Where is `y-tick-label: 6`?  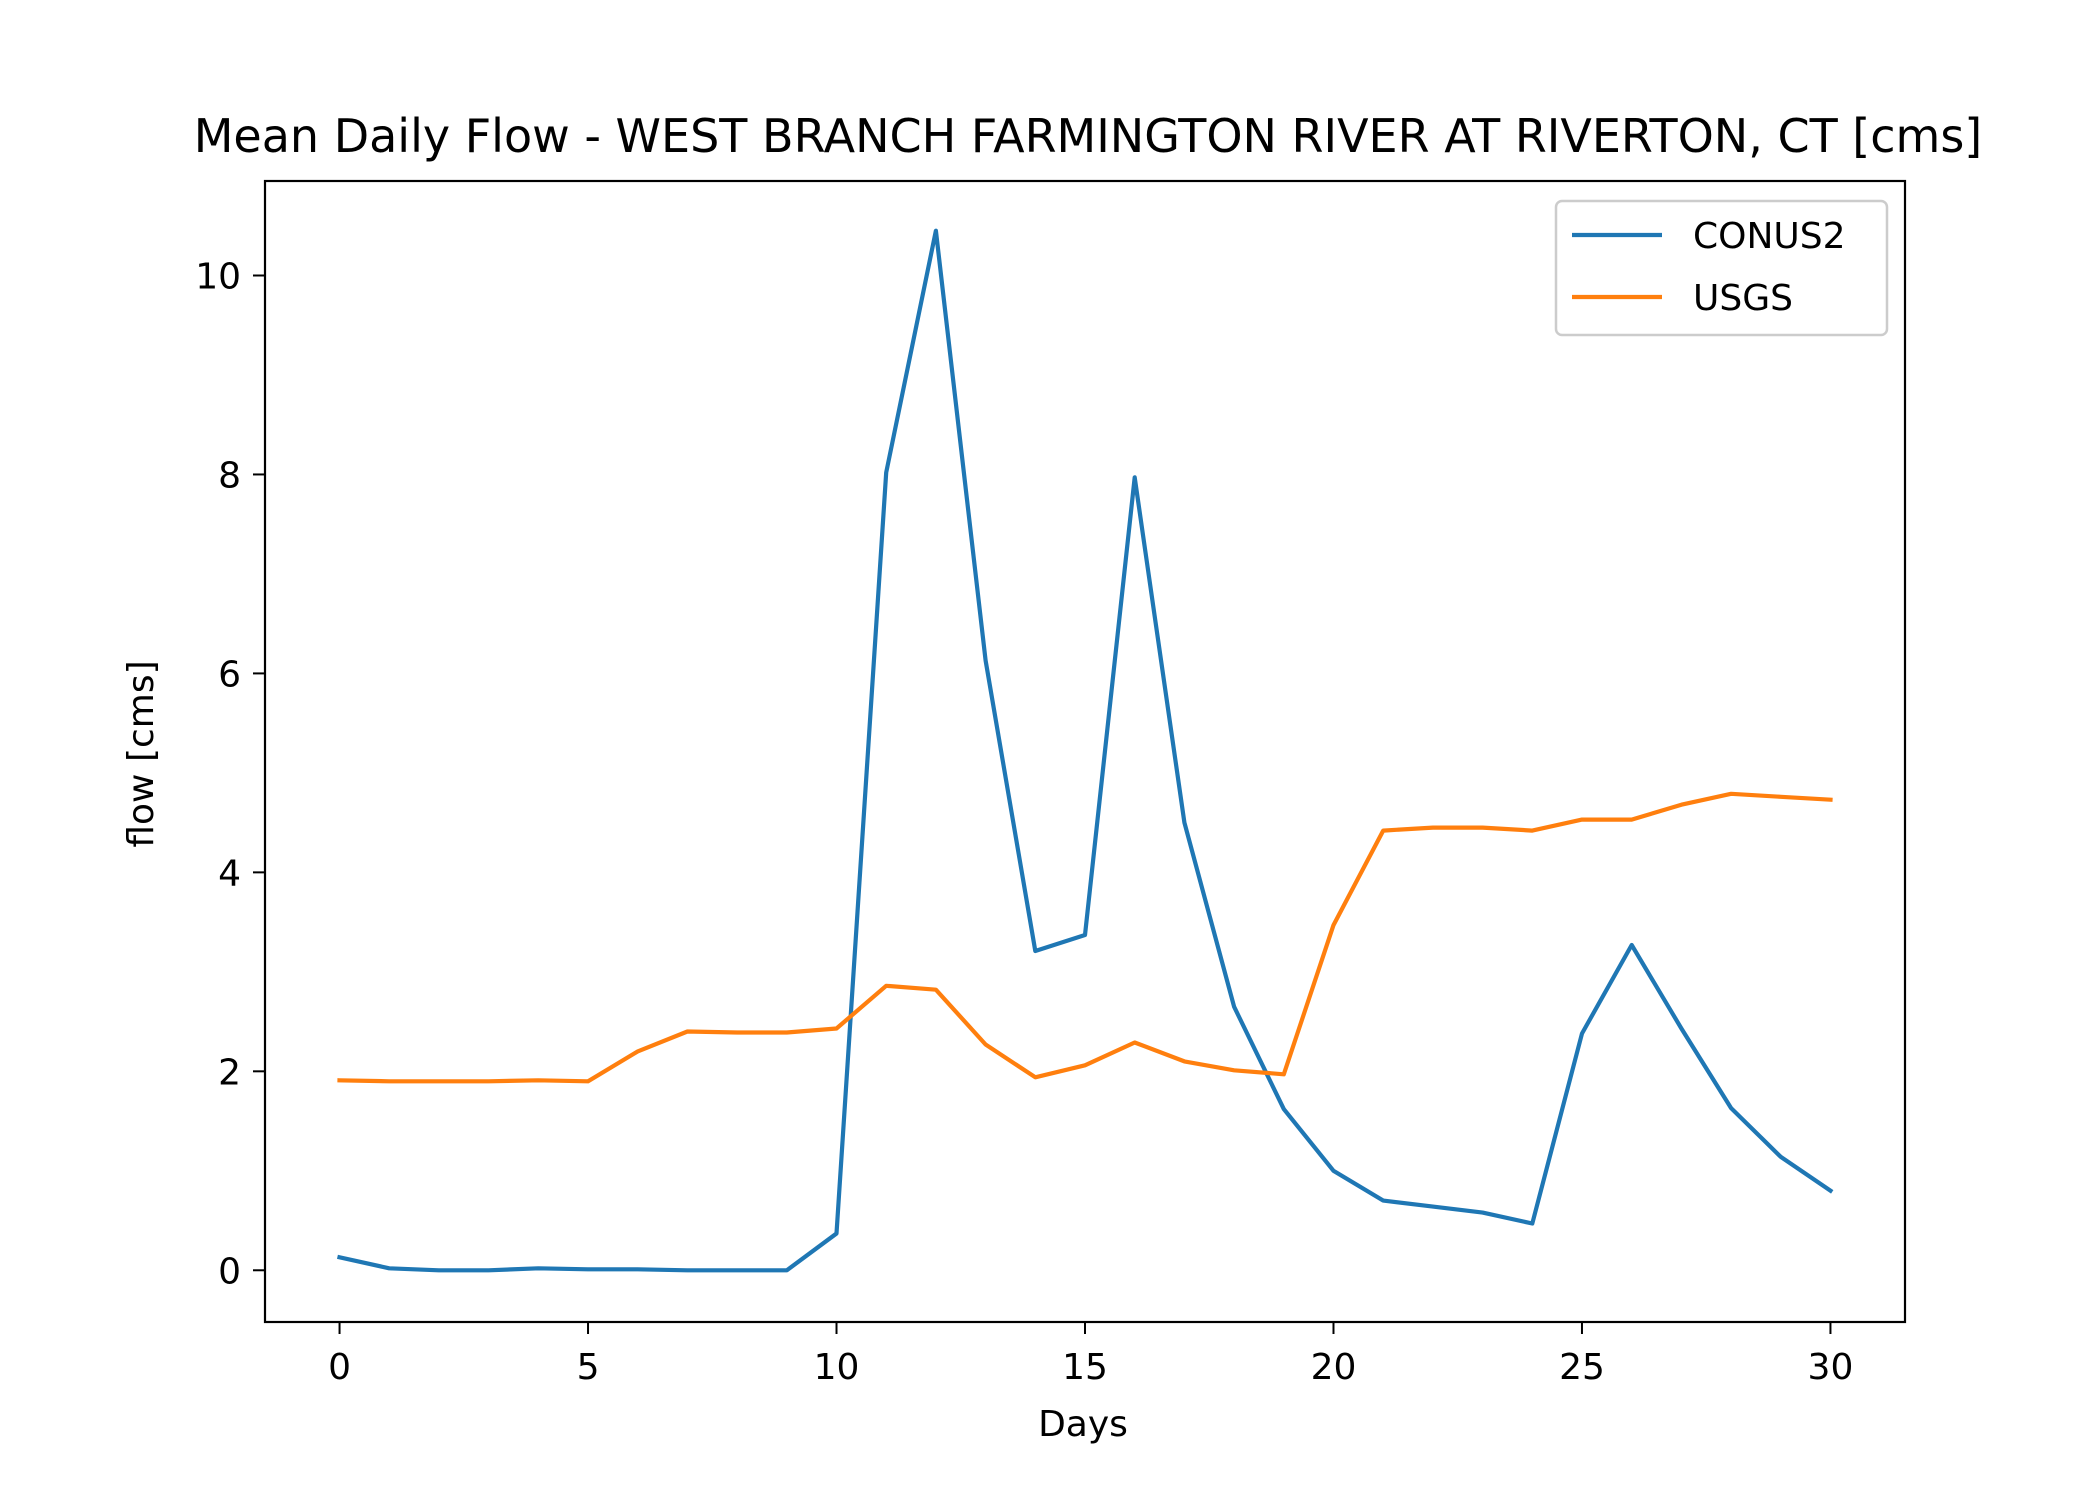 y-tick-label: 6 is located at coordinates (229, 674).